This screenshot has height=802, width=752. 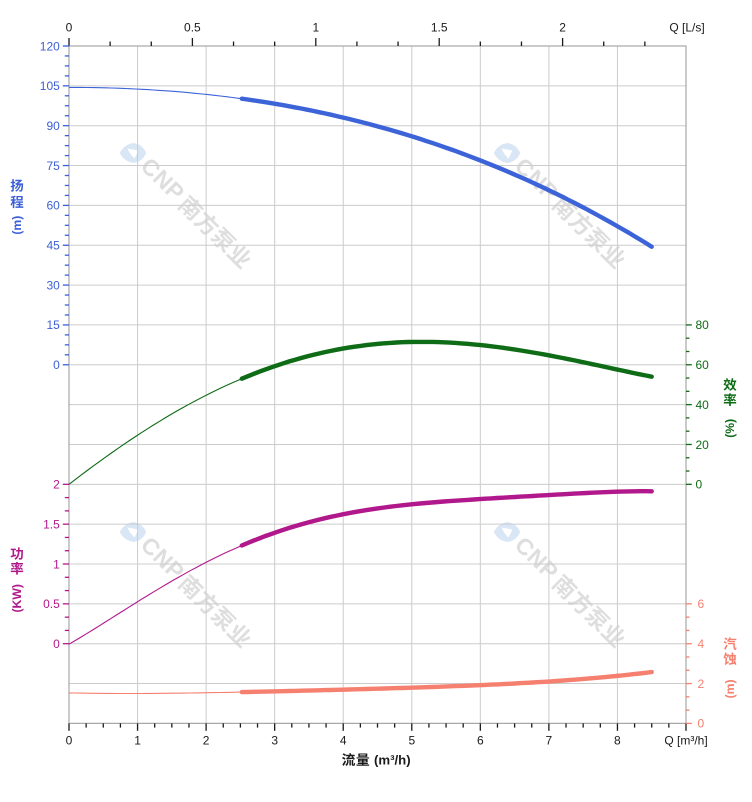 What do you see at coordinates (549, 741) in the screenshot?
I see `svg-text: 7` at bounding box center [549, 741].